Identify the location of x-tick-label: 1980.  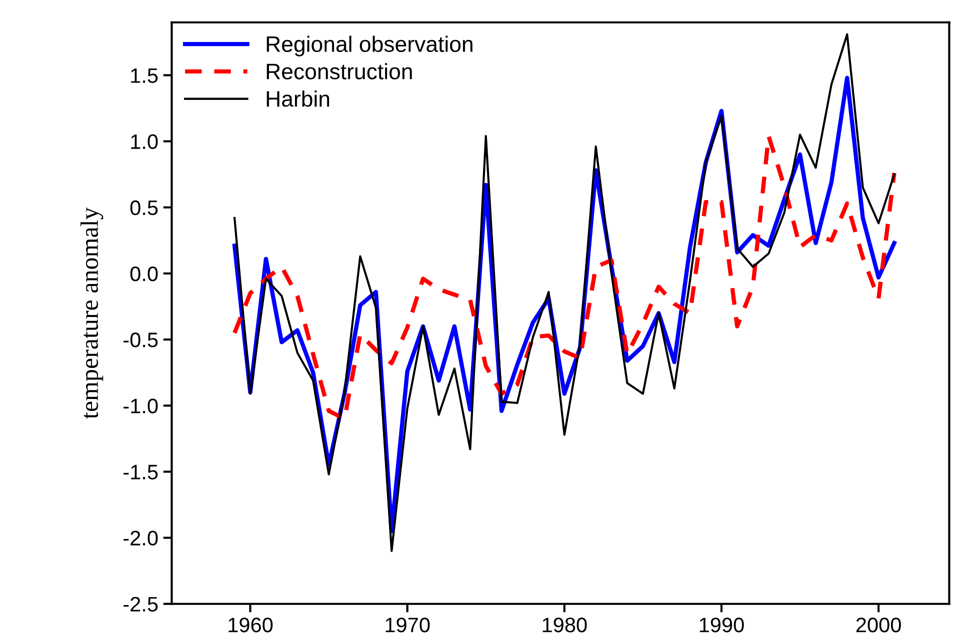
(564, 625).